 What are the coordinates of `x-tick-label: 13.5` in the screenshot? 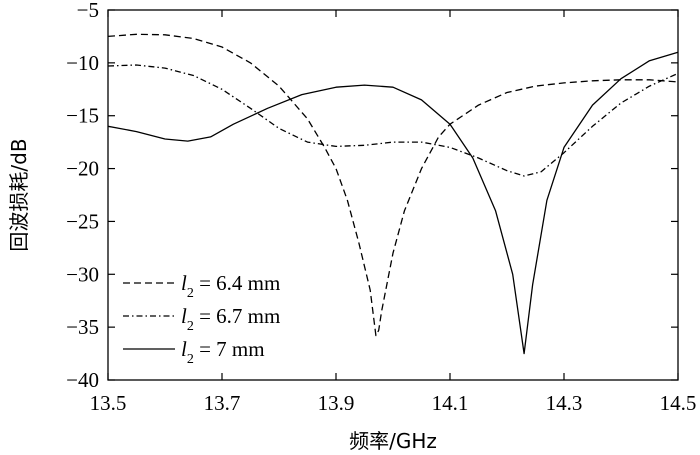 It's located at (108, 403).